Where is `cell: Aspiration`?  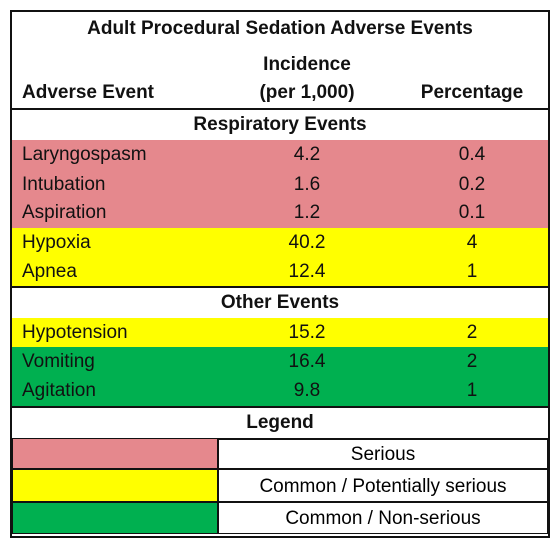
cell: Aspiration is located at coordinates (64, 212).